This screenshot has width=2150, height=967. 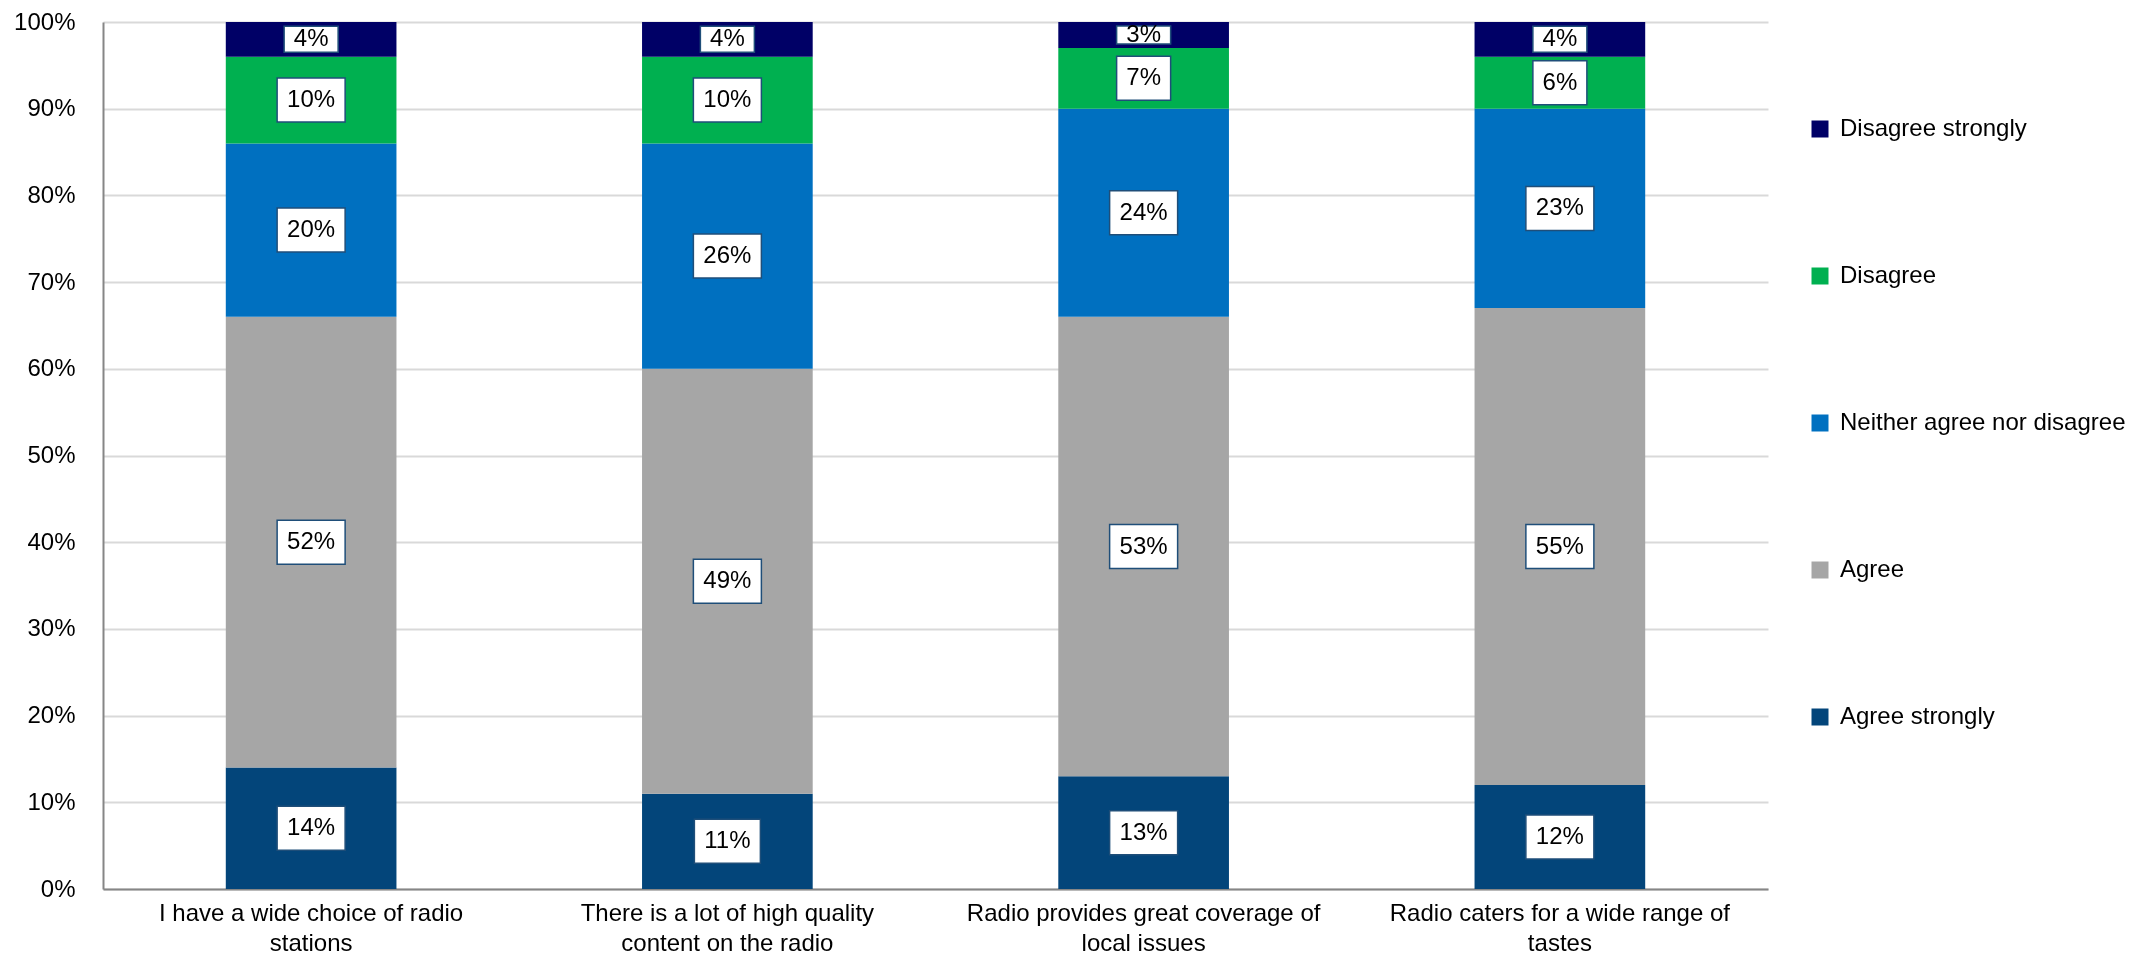 I want to click on data-label: 11%, so click(x=727, y=840).